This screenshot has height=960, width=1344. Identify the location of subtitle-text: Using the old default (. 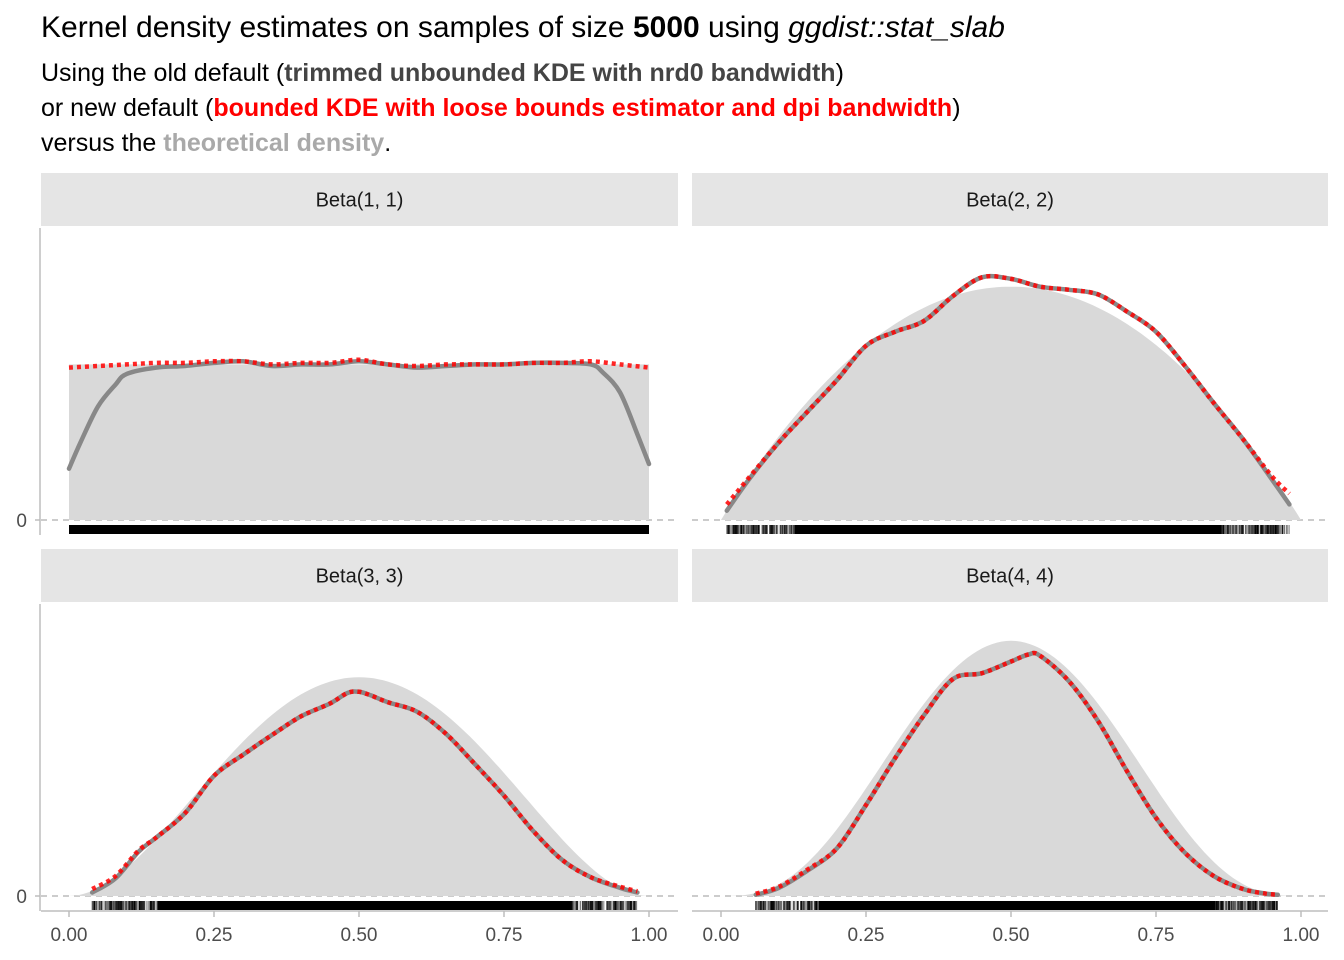
(163, 73).